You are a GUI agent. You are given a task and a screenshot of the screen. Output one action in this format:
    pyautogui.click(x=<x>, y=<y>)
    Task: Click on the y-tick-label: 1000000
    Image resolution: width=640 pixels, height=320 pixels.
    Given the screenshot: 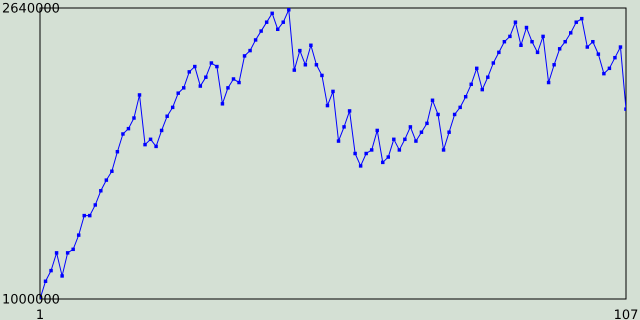 What is the action you would take?
    pyautogui.click(x=31, y=300)
    